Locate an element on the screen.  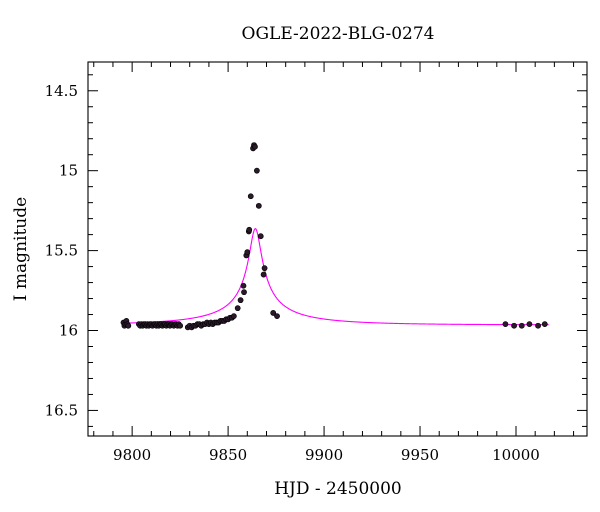
y-tick-label: 15.5 is located at coordinates (61, 251).